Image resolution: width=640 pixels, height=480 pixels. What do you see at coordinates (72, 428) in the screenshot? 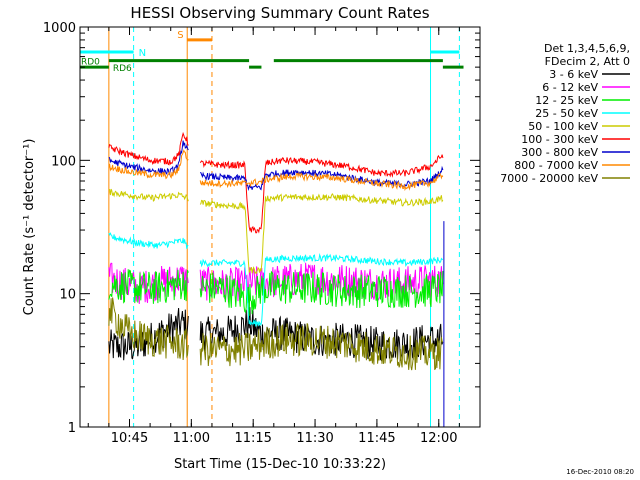
I see `y-tick-label: 1` at bounding box center [72, 428].